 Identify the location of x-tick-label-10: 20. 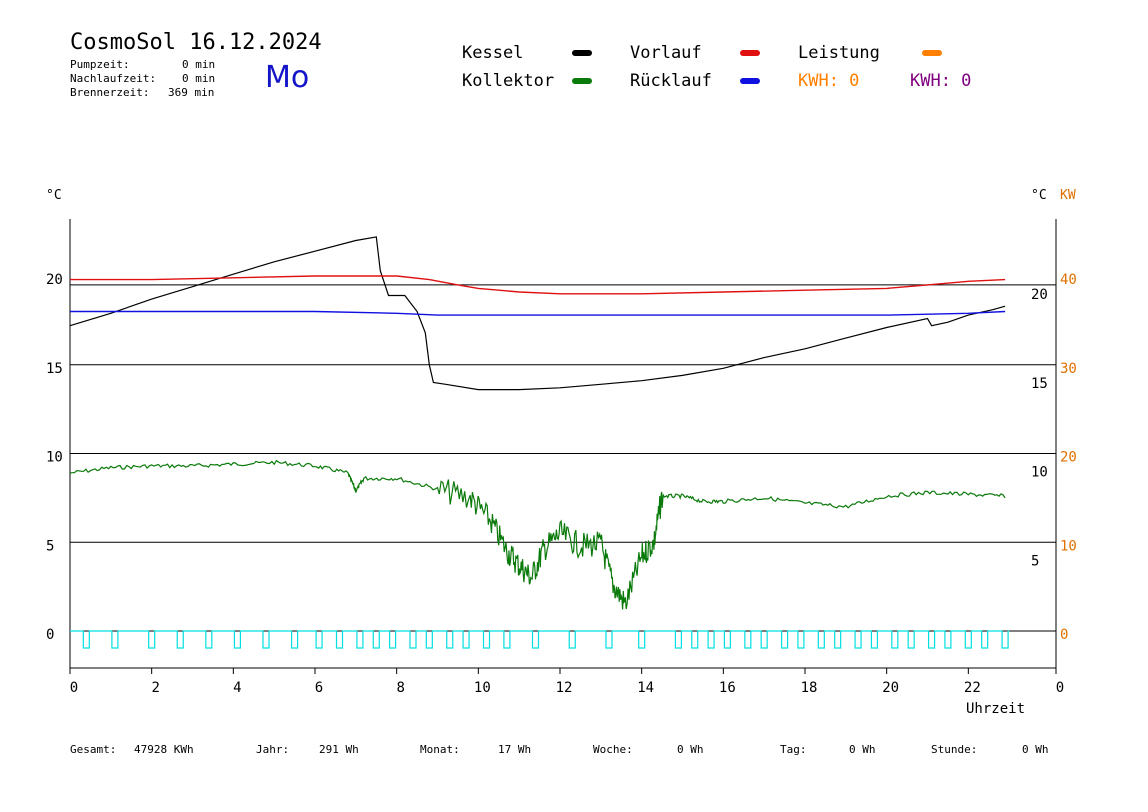
(890, 688).